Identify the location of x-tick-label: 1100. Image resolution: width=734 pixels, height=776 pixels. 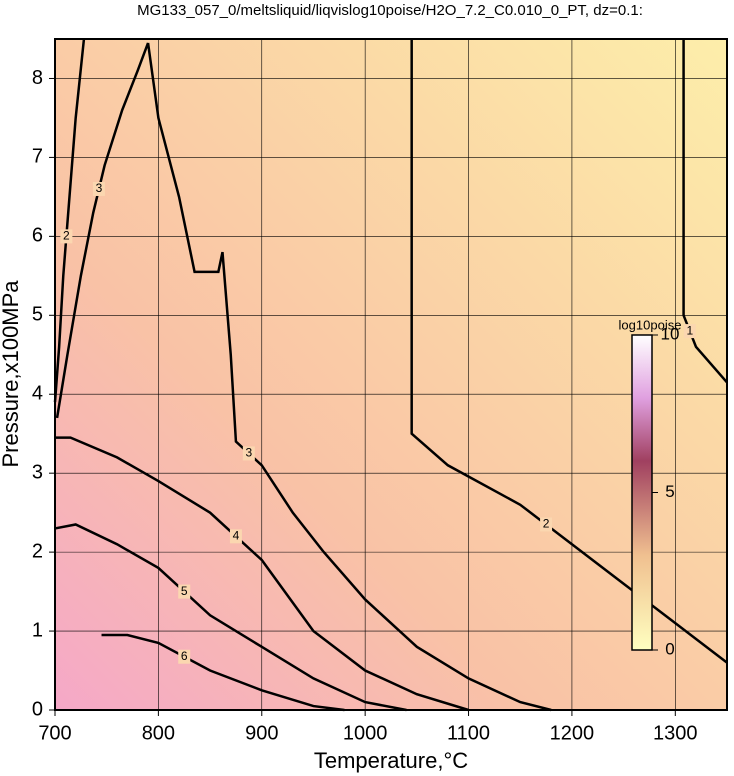
(468, 733).